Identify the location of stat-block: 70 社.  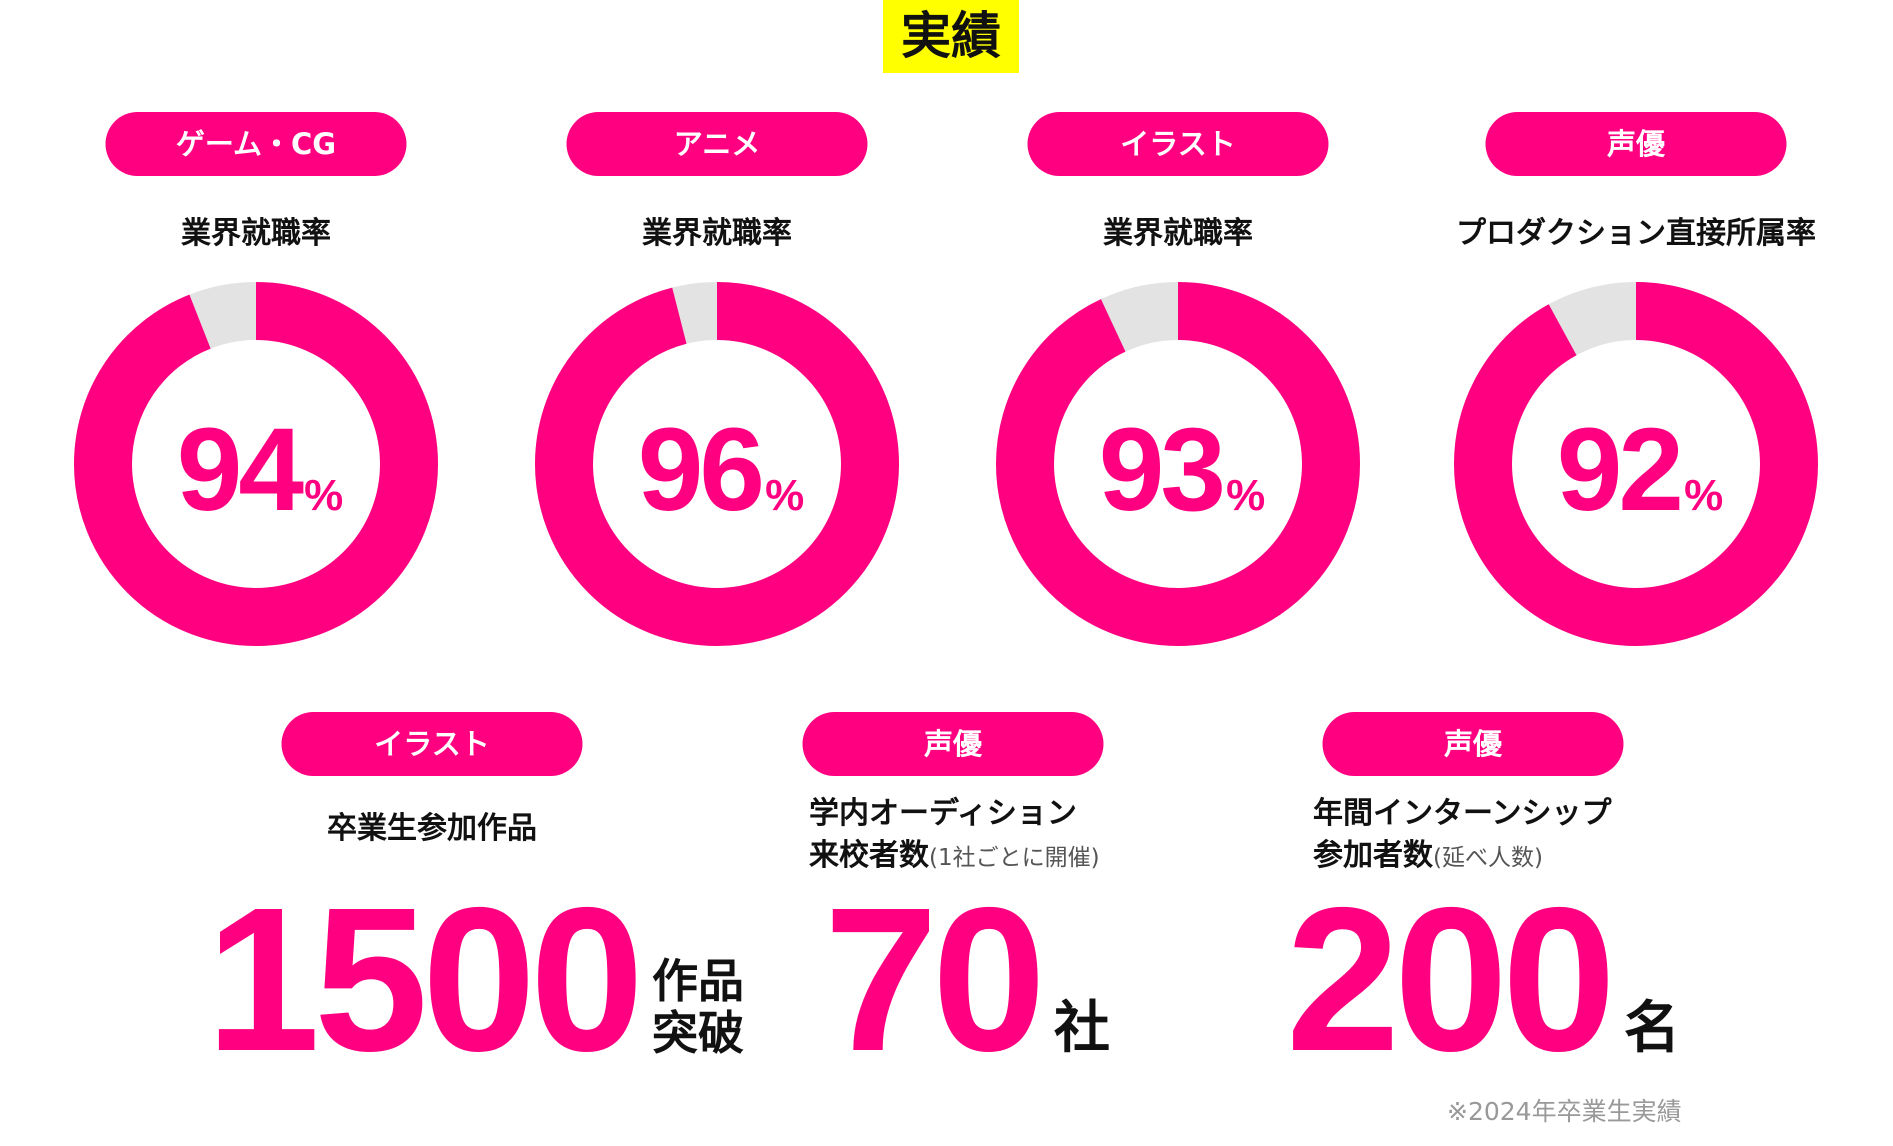
(967, 979).